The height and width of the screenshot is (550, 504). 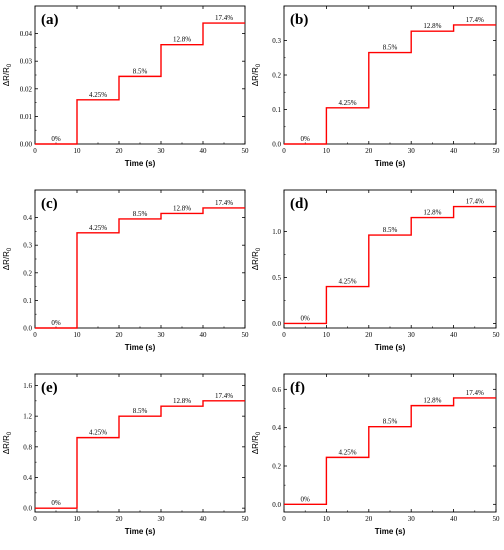 What do you see at coordinates (49, 204) in the screenshot?
I see `panel-label: (c)` at bounding box center [49, 204].